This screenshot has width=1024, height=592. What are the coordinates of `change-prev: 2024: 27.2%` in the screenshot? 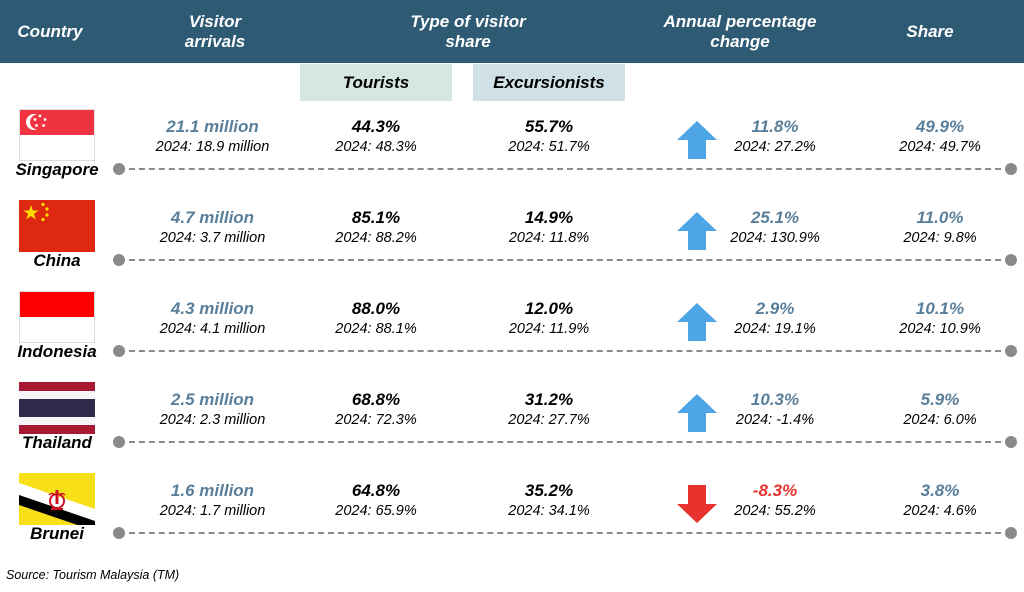 It's located at (775, 147).